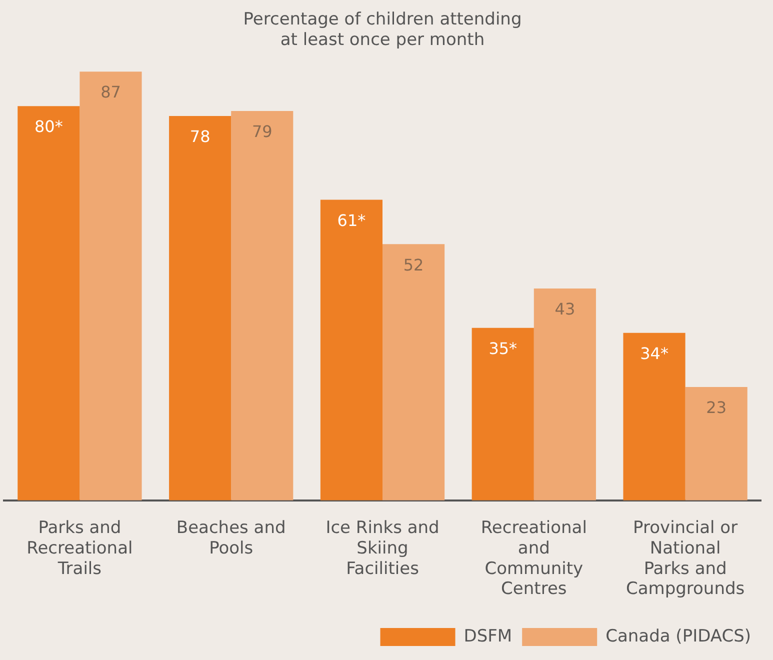 This screenshot has height=660, width=773. I want to click on x-tick-label: Beaches and Pools, so click(231, 538).